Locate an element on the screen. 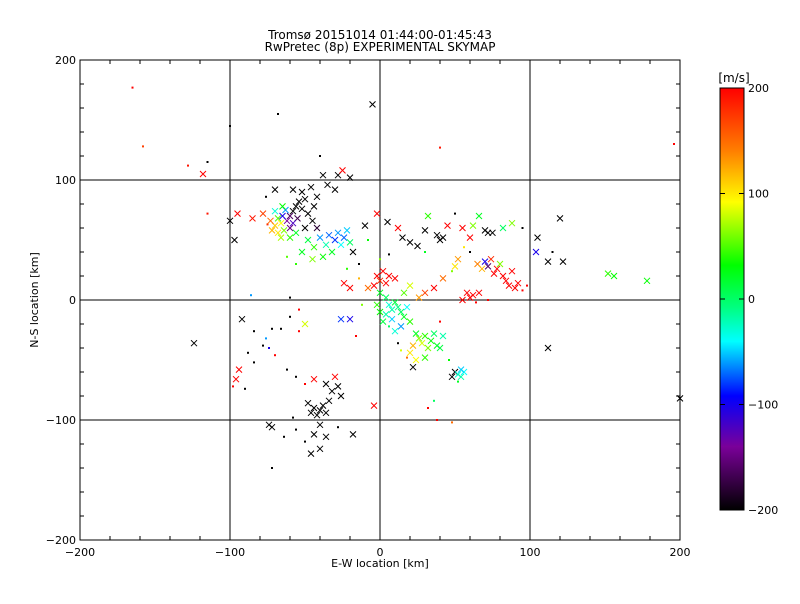  colorbar-tick-label-4: −200 is located at coordinates (763, 510).